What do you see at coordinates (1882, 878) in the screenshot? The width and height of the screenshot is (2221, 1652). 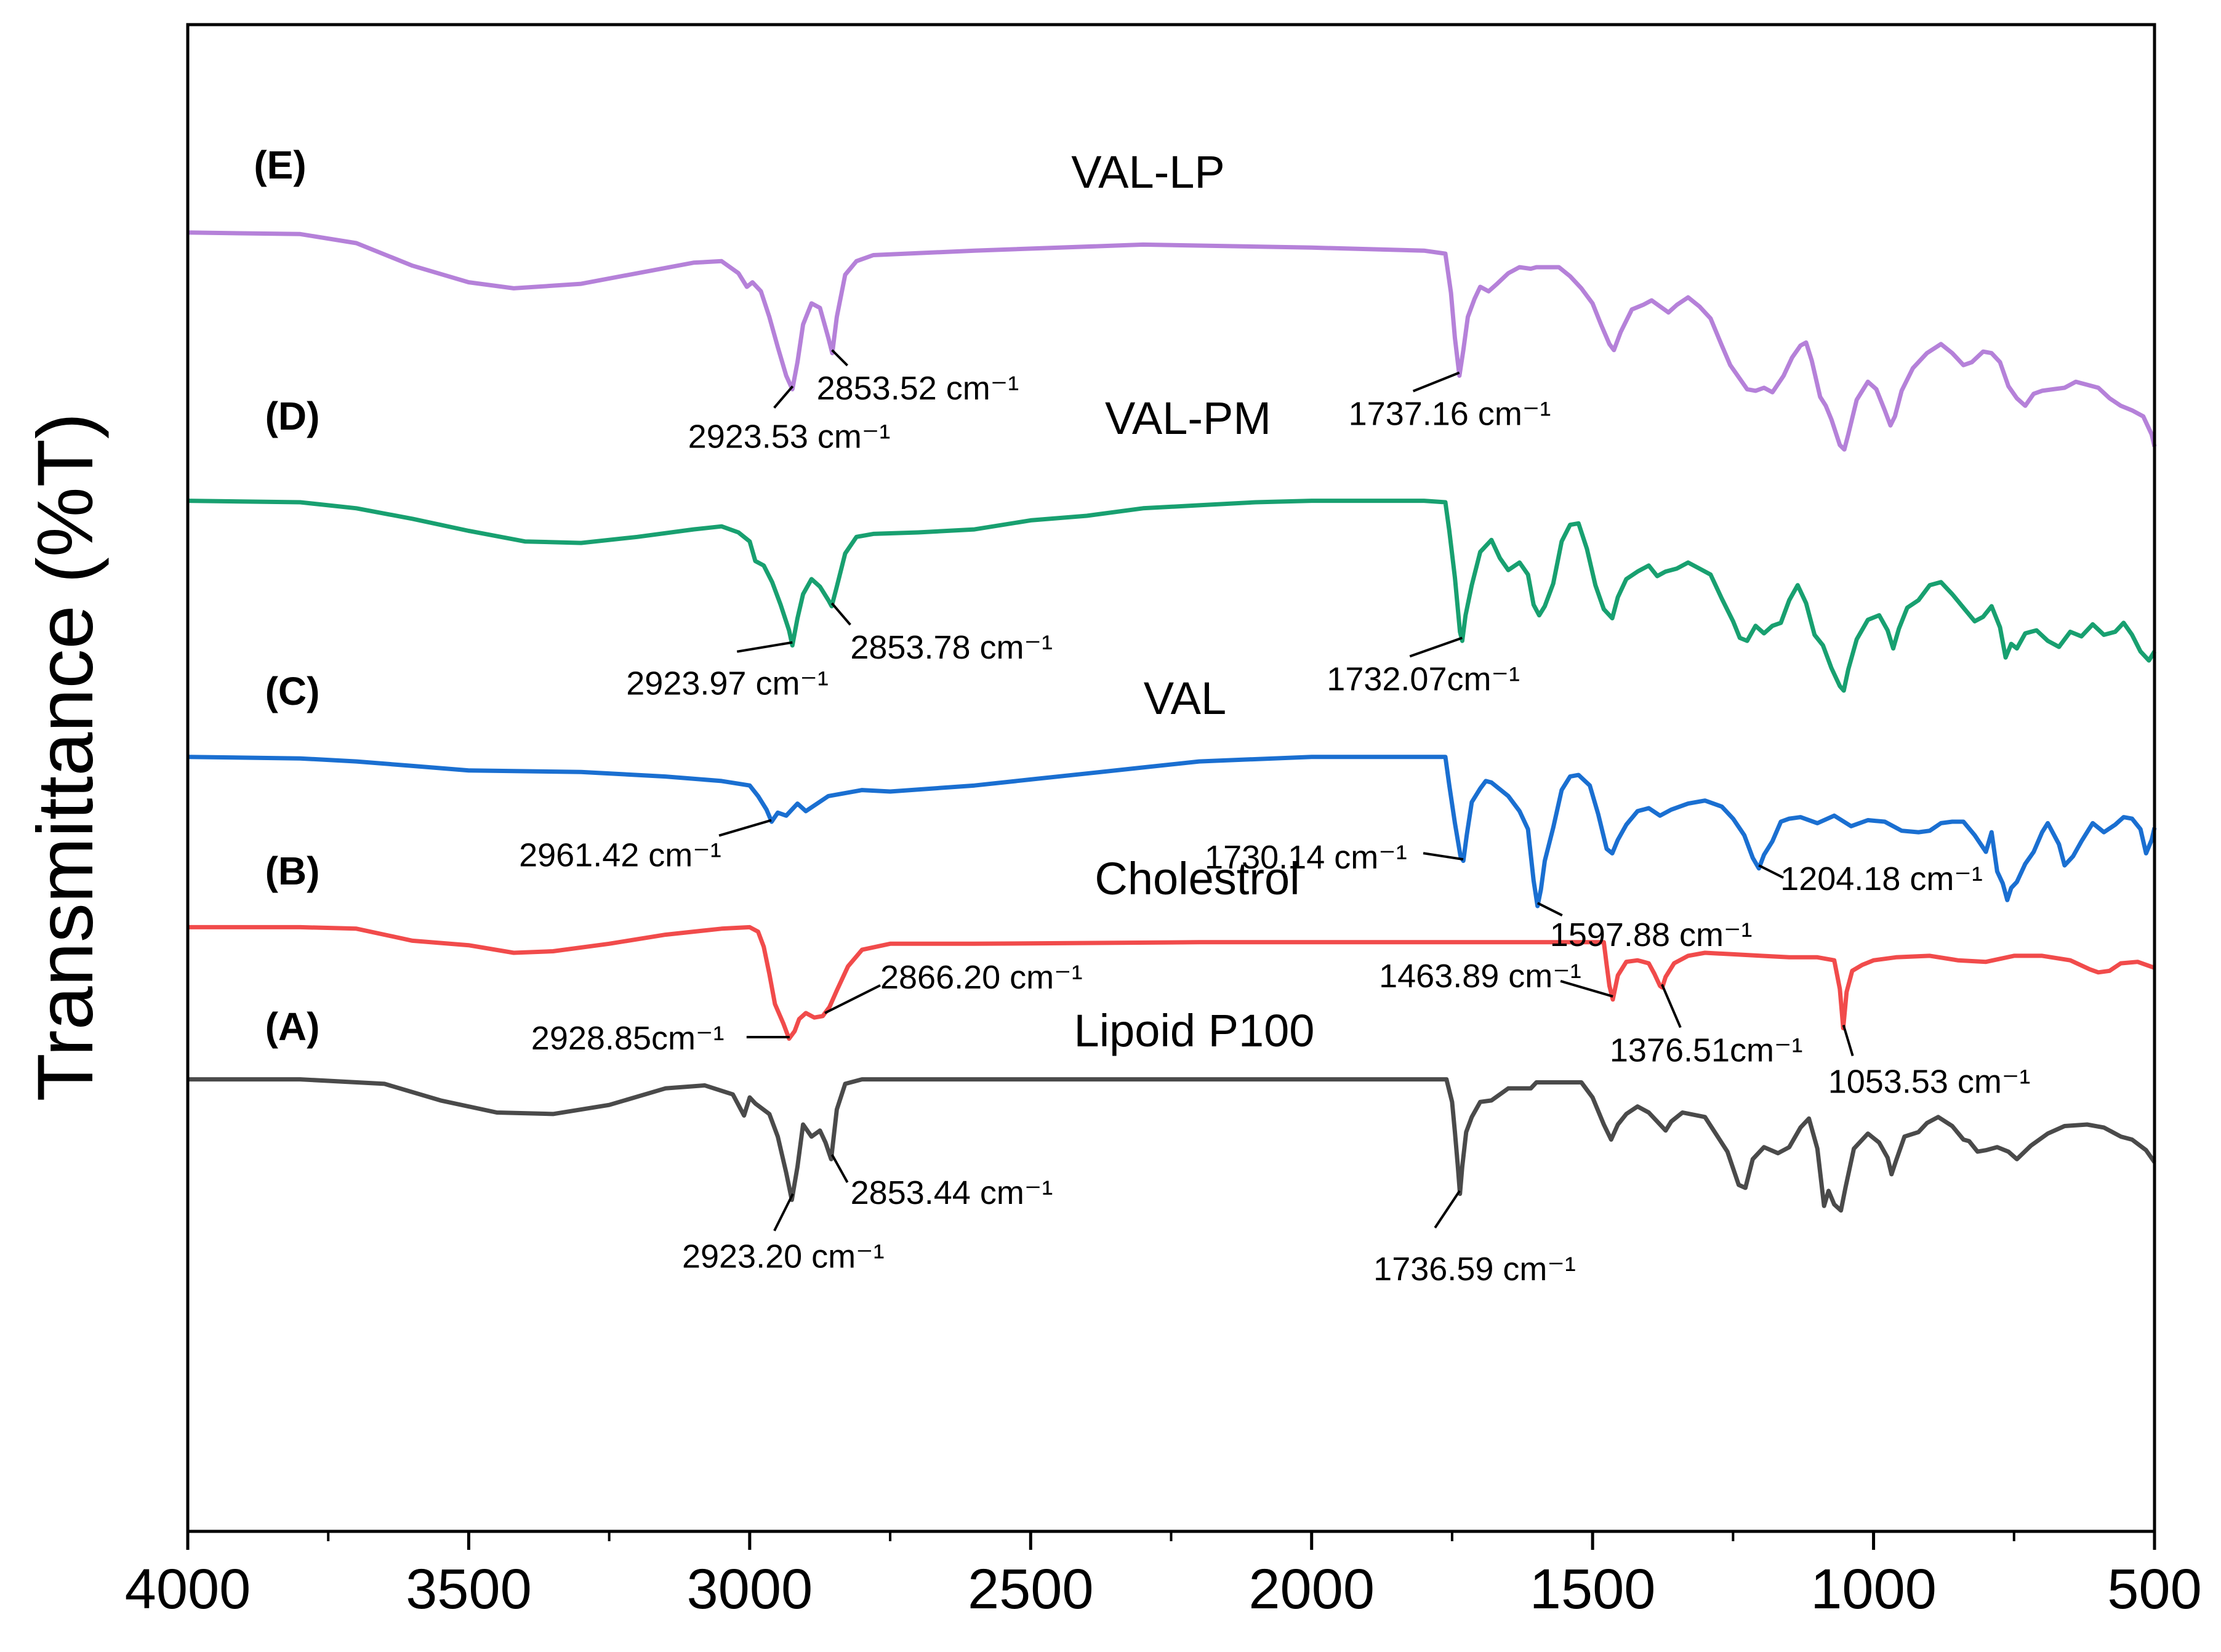 I see `peak-annotation-c: 1204.18 cm⁻¹` at bounding box center [1882, 878].